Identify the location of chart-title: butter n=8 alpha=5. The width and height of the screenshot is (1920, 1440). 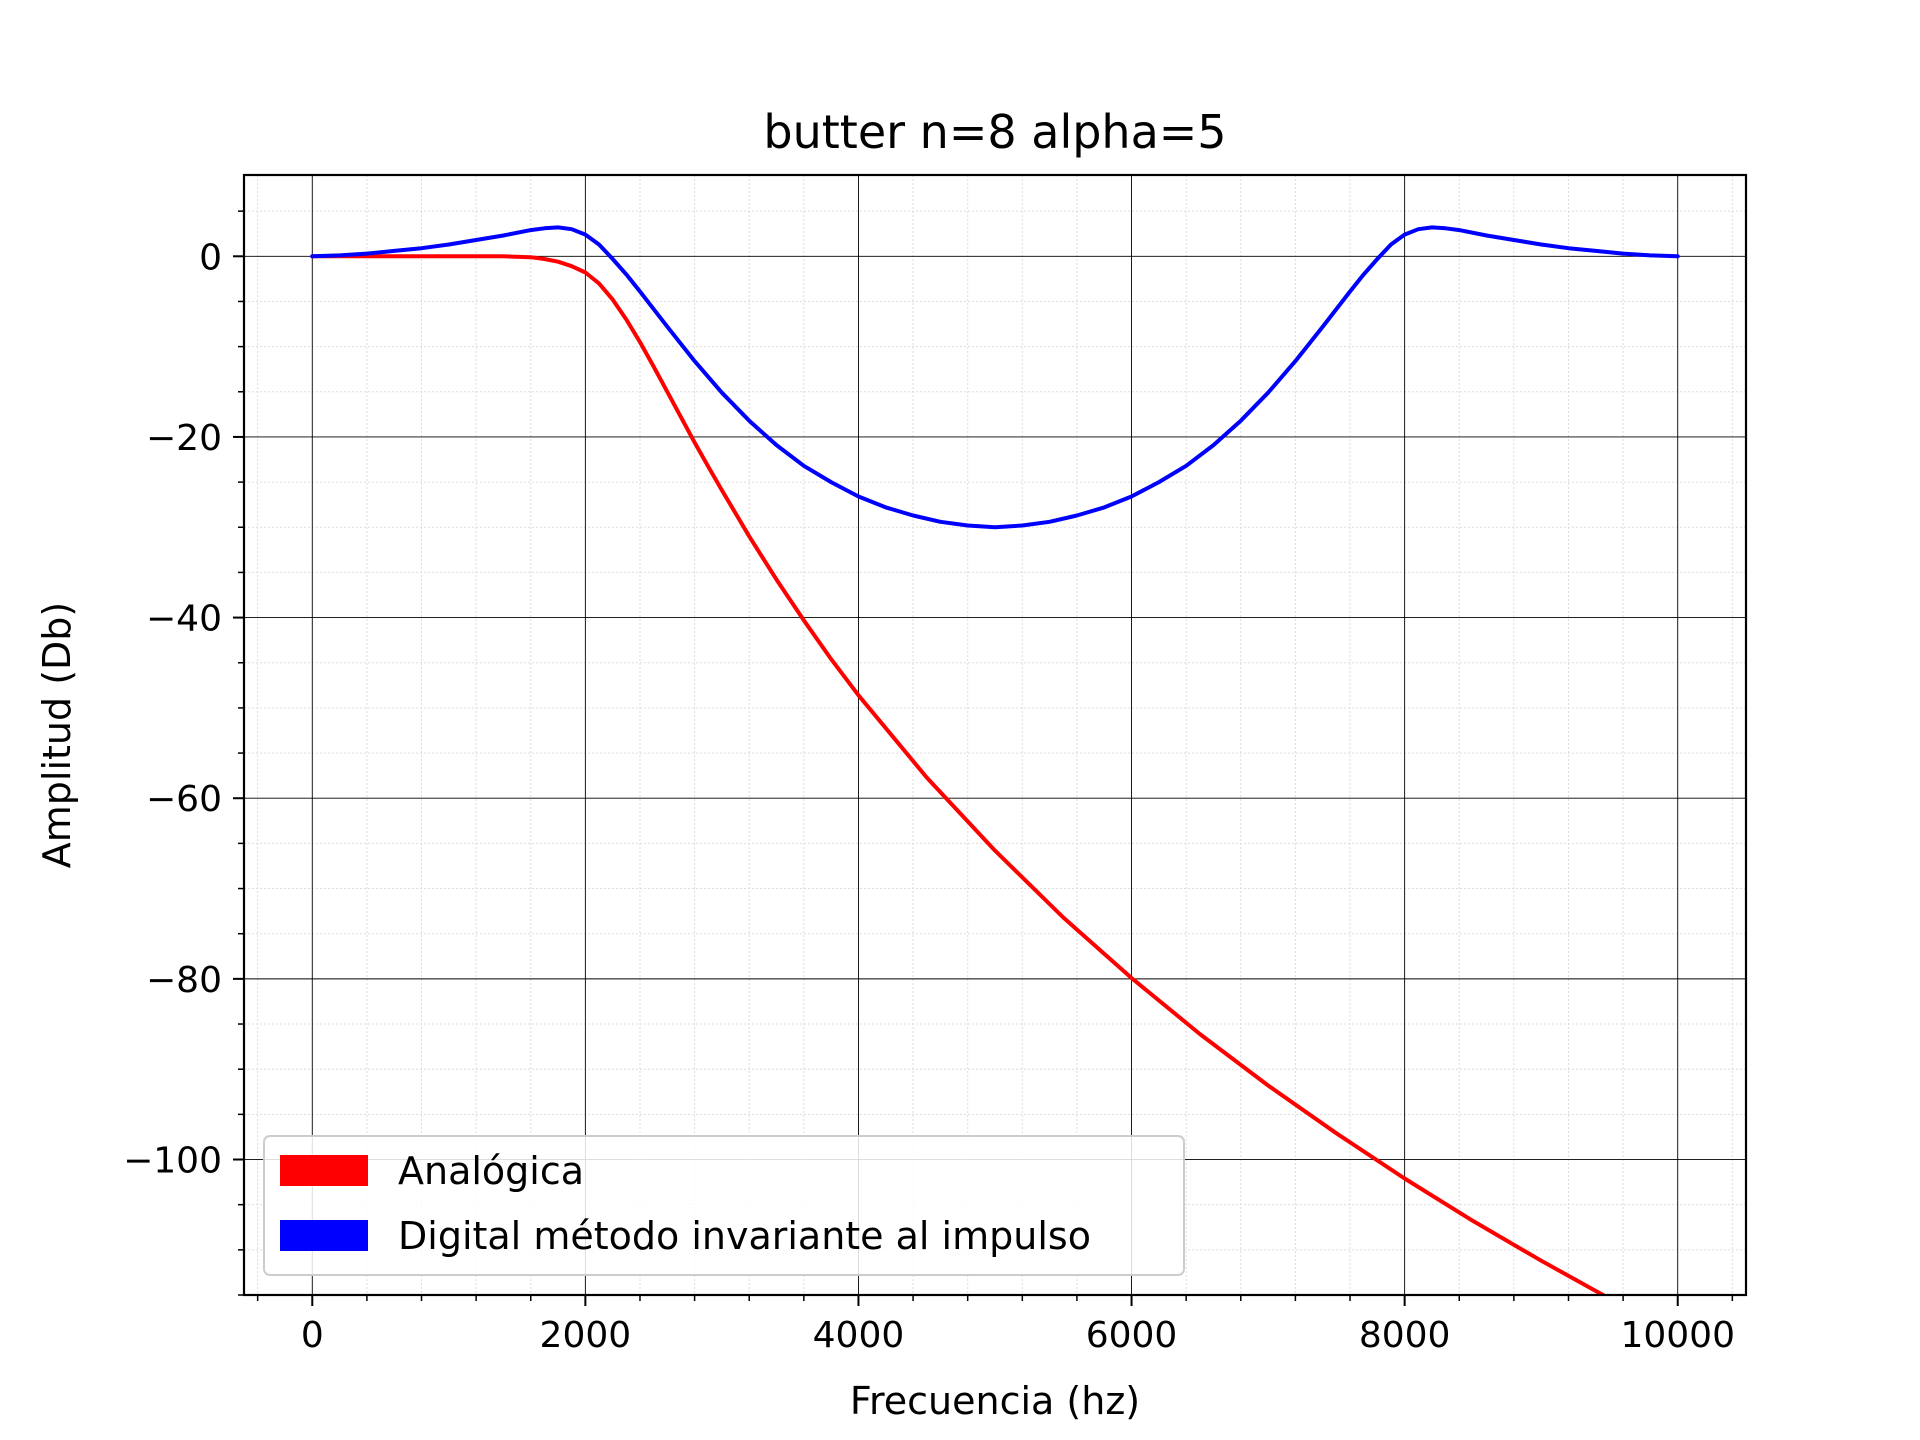
(994, 132).